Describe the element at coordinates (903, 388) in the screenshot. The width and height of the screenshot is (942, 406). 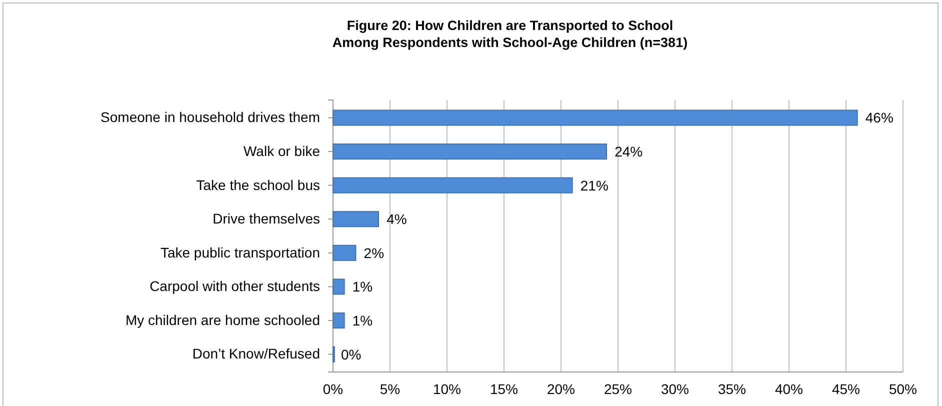
I see `x-tick-label: 50%` at that location.